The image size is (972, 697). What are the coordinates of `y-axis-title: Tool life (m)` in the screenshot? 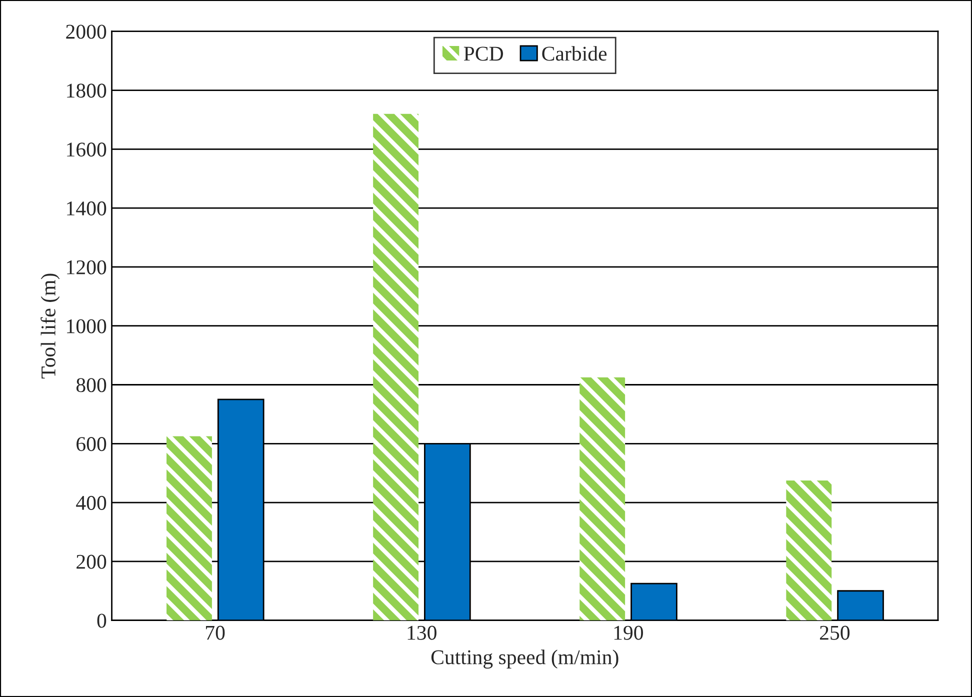 It's located at (50, 326).